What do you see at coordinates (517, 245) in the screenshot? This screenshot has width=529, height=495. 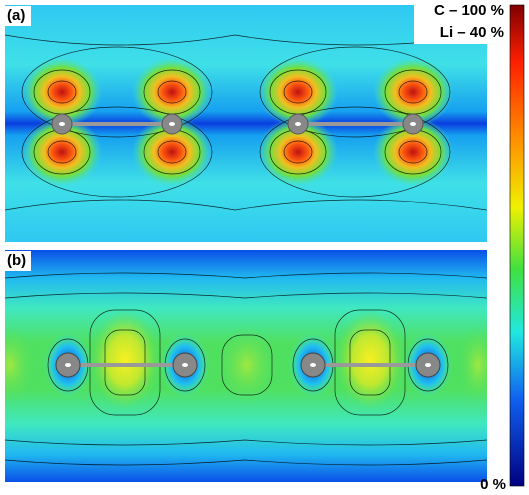 I see `colorbar` at bounding box center [517, 245].